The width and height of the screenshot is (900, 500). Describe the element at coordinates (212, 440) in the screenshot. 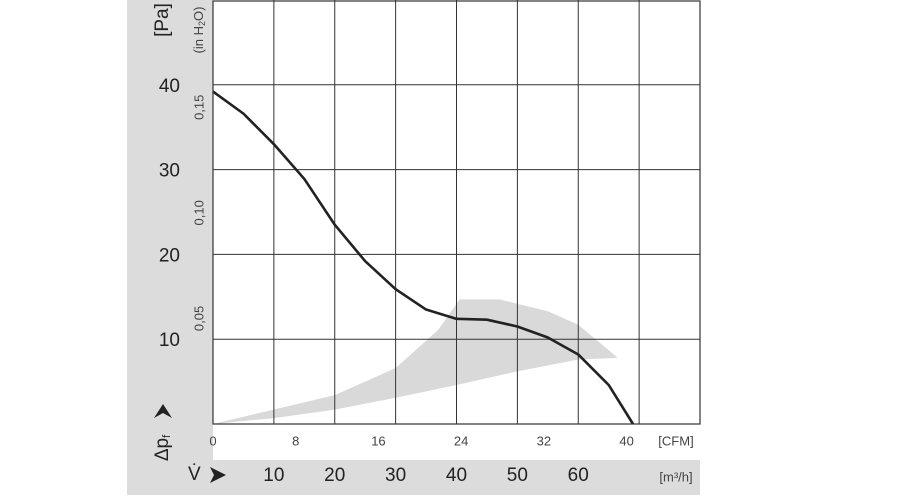

I see `x2-tick-label: 0` at that location.